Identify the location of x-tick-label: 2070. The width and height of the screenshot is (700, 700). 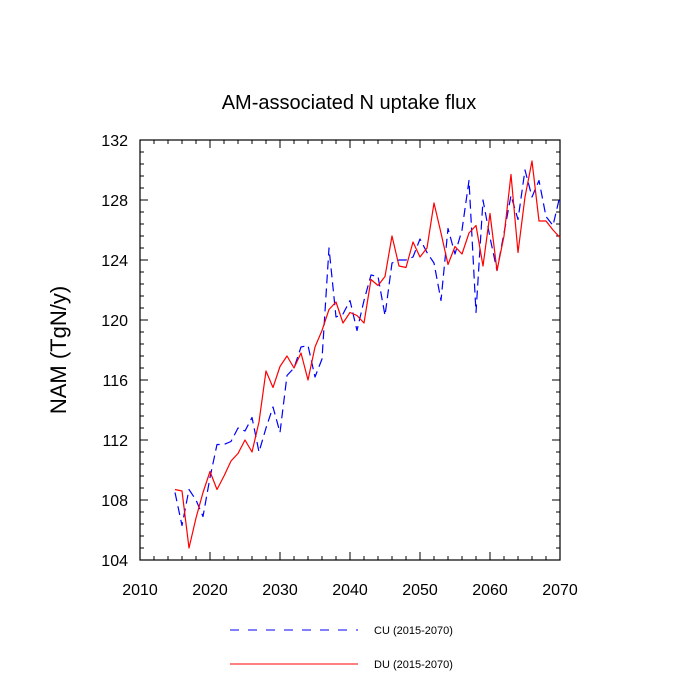
(560, 590).